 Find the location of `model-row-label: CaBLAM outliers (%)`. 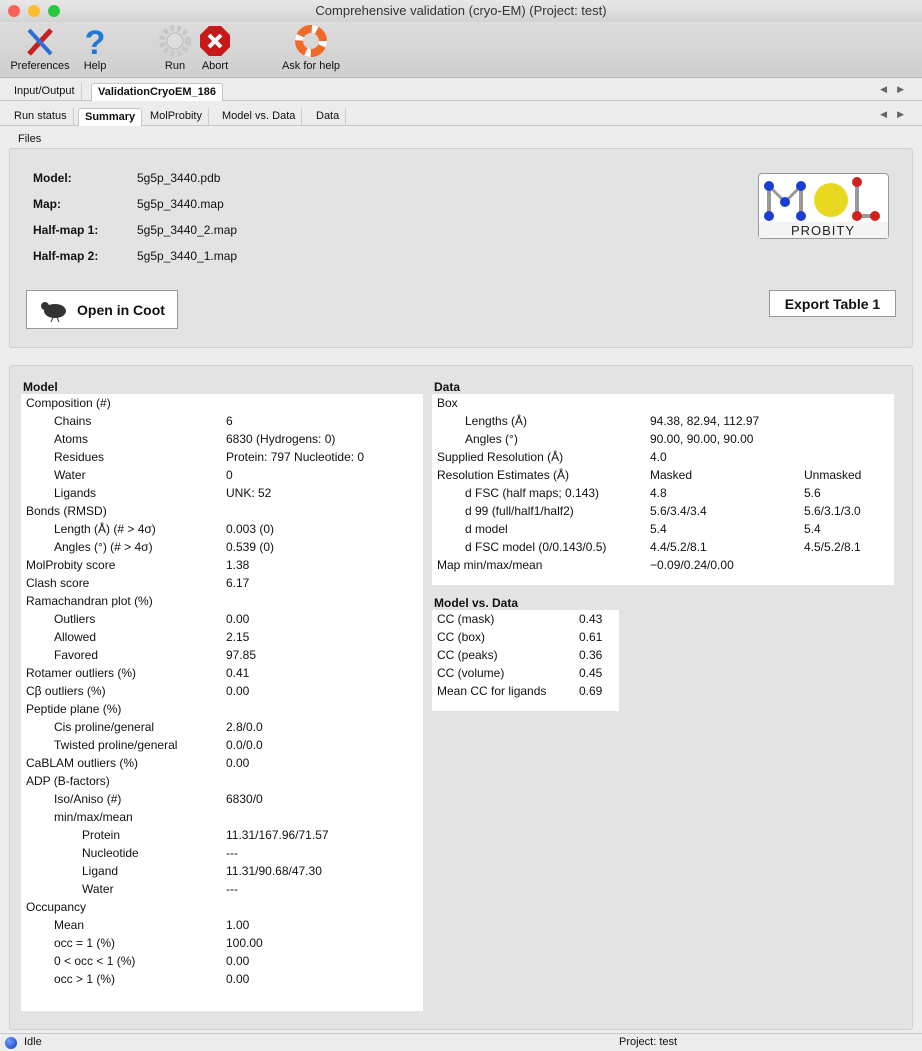

model-row-label: CaBLAM outliers (%) is located at coordinates (82, 763).